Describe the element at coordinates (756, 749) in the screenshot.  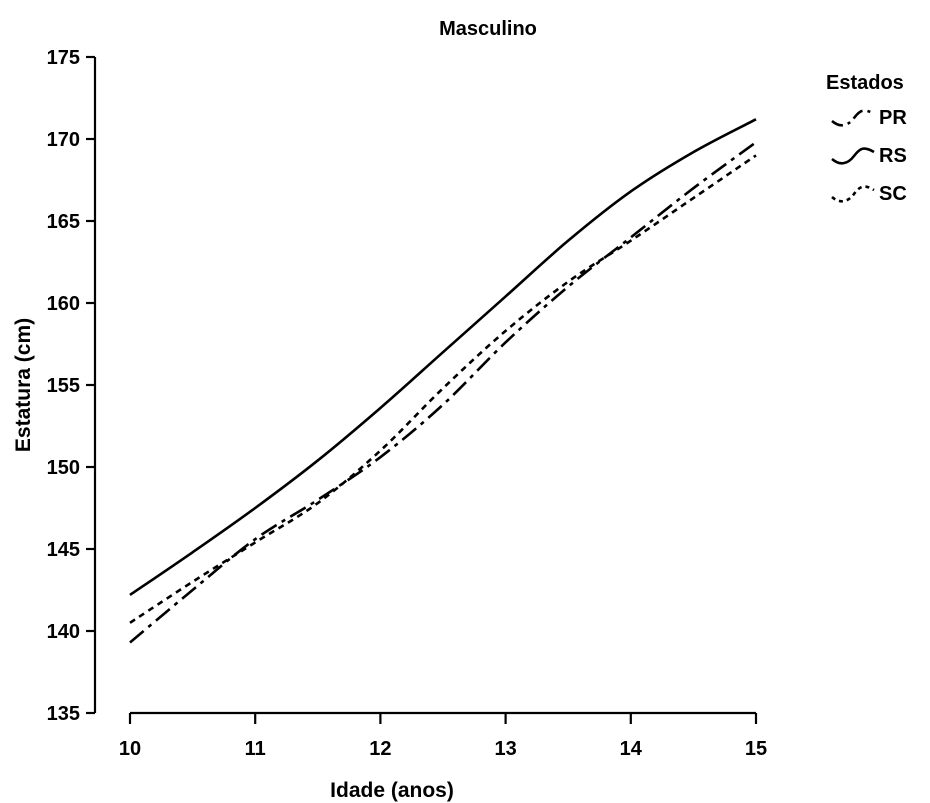
I see `x-tick-label: 15` at that location.